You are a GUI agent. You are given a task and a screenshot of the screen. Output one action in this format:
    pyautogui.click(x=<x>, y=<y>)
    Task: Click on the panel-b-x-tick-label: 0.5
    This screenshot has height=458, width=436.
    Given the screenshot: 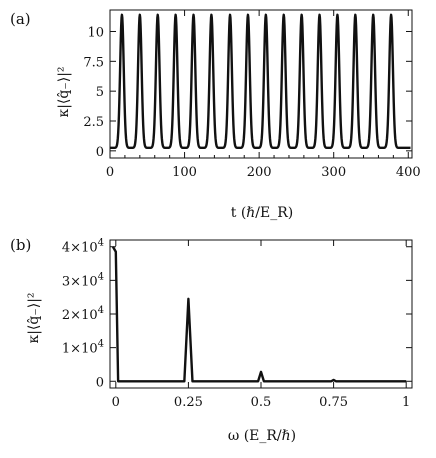 What is the action you would take?
    pyautogui.click(x=261, y=402)
    